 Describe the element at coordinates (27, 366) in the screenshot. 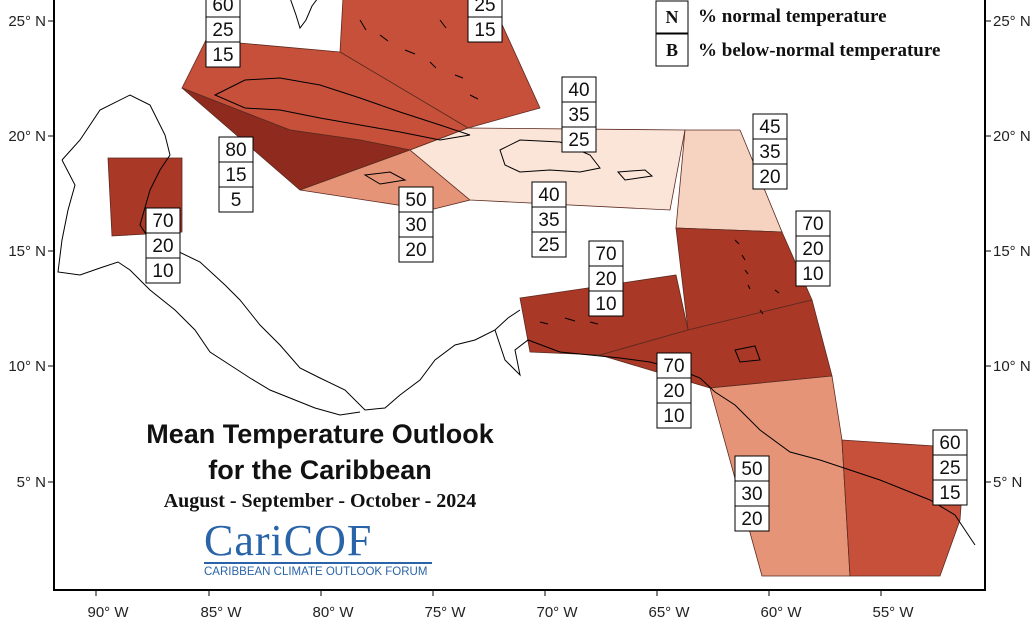

I see `lat-tick-label-left: 10° N` at that location.